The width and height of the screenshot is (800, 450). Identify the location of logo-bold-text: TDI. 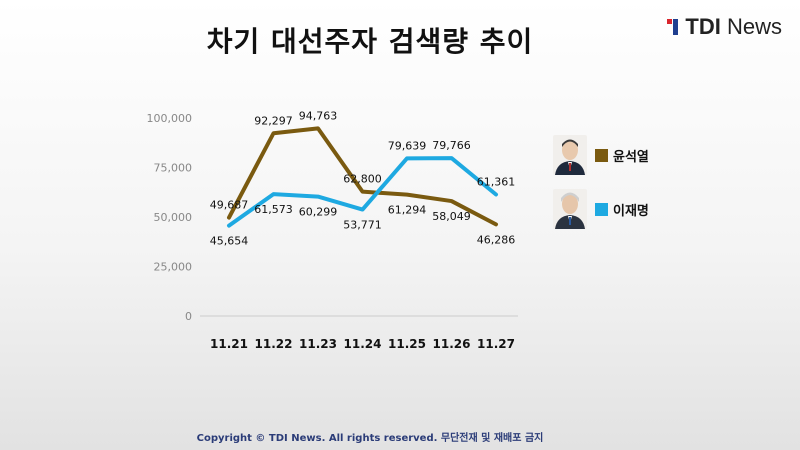
(703, 26).